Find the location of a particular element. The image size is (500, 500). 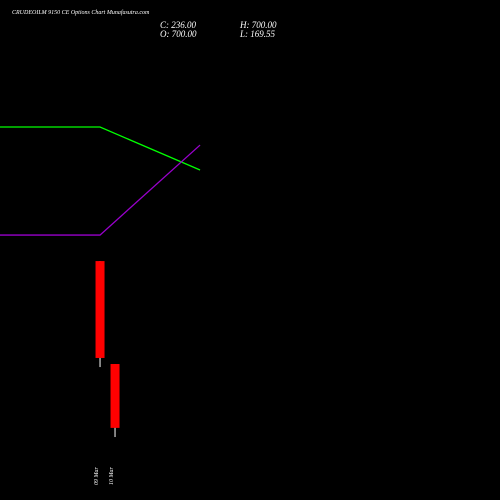

close-label: C: 236.00 is located at coordinates (178, 25).